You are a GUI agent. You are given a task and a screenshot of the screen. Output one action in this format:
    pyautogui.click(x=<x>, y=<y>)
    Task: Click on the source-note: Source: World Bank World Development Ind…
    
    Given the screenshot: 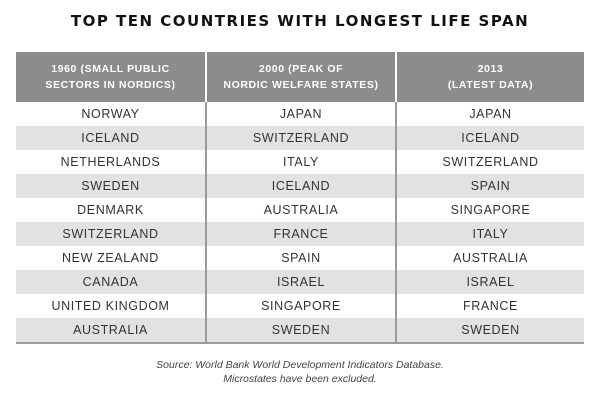 What is the action you would take?
    pyautogui.click(x=300, y=372)
    